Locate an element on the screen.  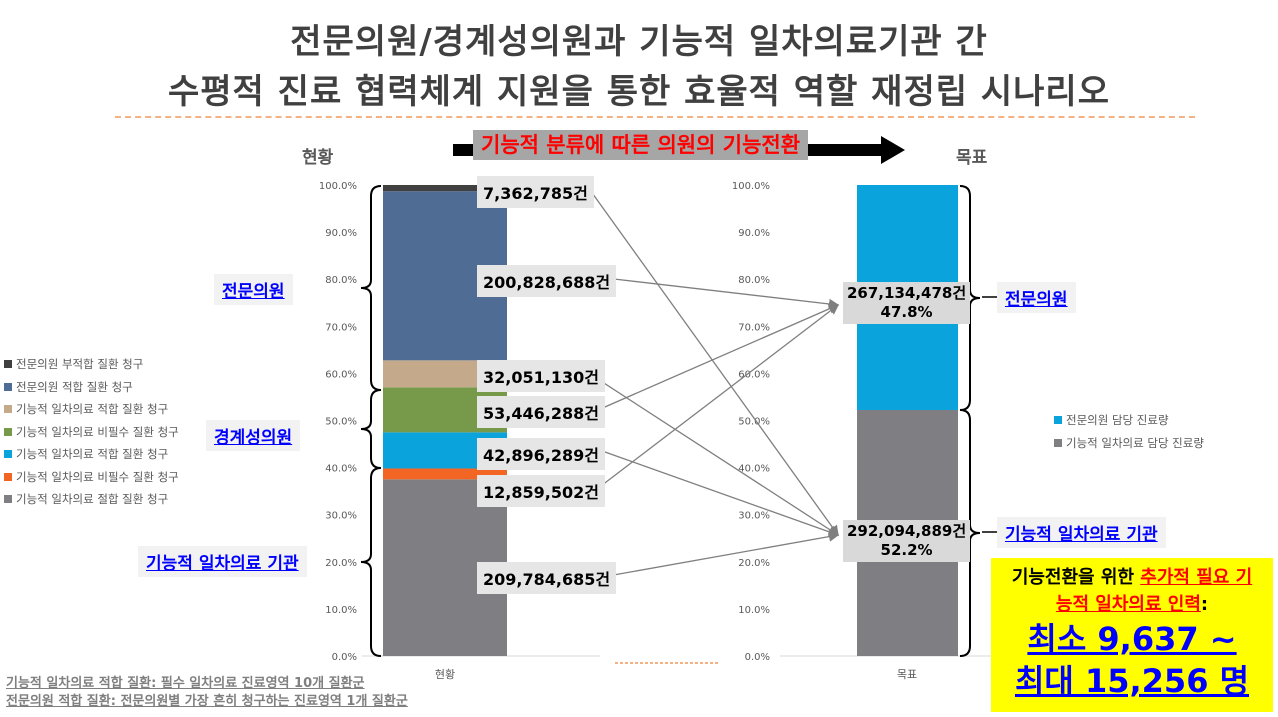
title-line-1: 전문의원/경계성의원과 기능적 일차의료기관 간 is located at coordinates (639, 42).